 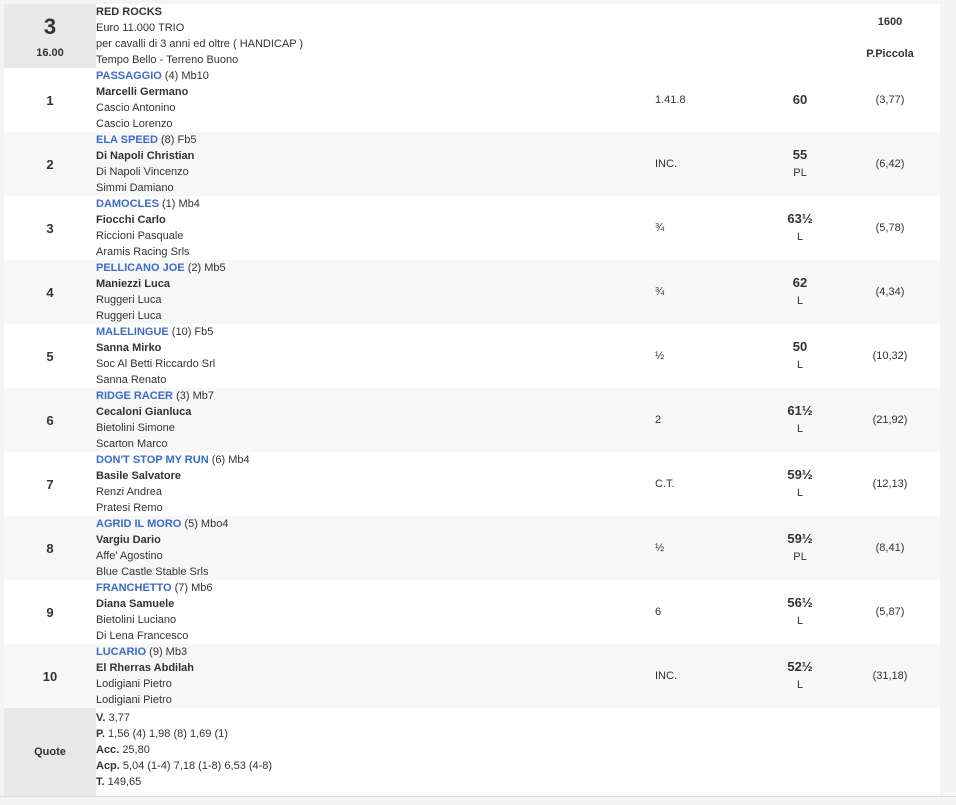 What do you see at coordinates (145, 156) in the screenshot?
I see `jockey-name: Di Napoli Christian` at bounding box center [145, 156].